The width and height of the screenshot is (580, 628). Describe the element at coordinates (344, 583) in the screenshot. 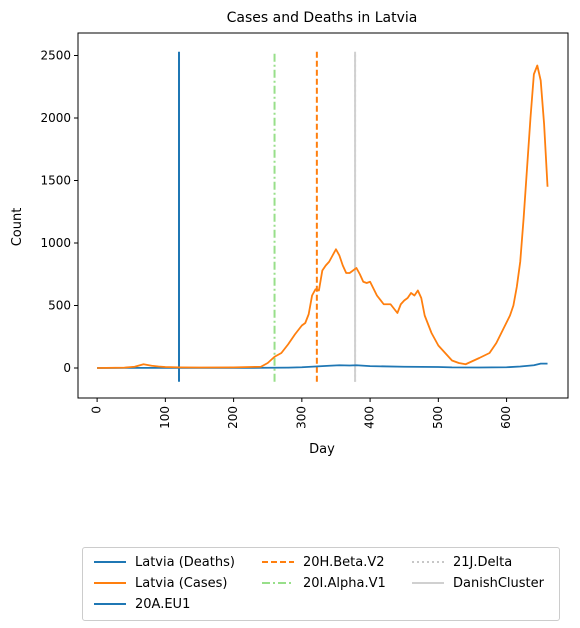

I see `legend-label-20i-alpha-v1: 20I.Alpha.V1` at that location.